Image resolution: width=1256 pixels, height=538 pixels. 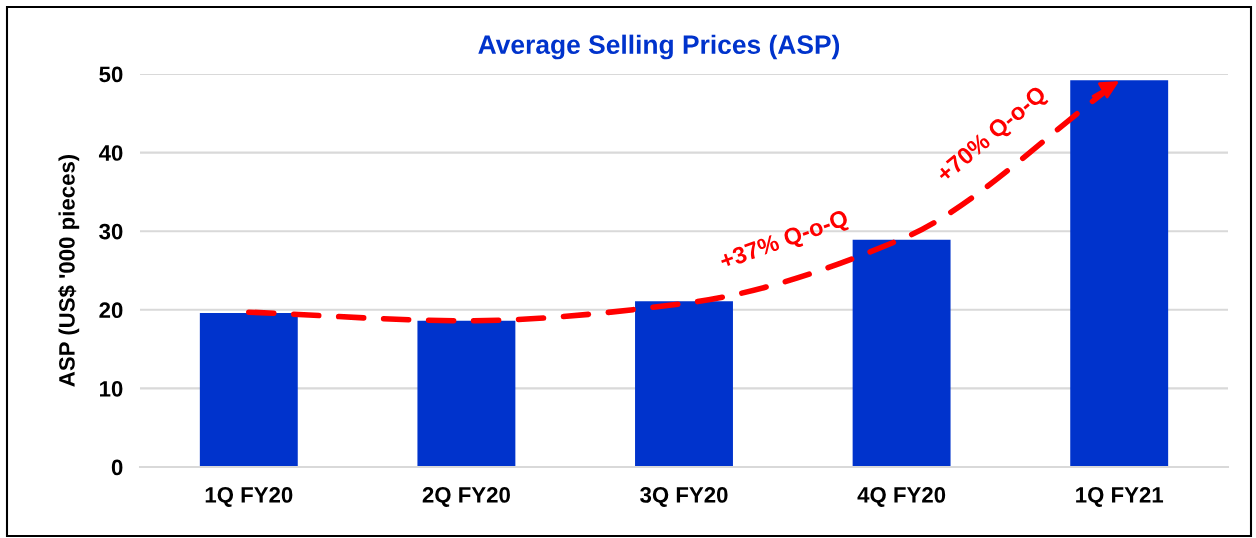 I want to click on y-tick-label: 10, so click(x=111, y=388).